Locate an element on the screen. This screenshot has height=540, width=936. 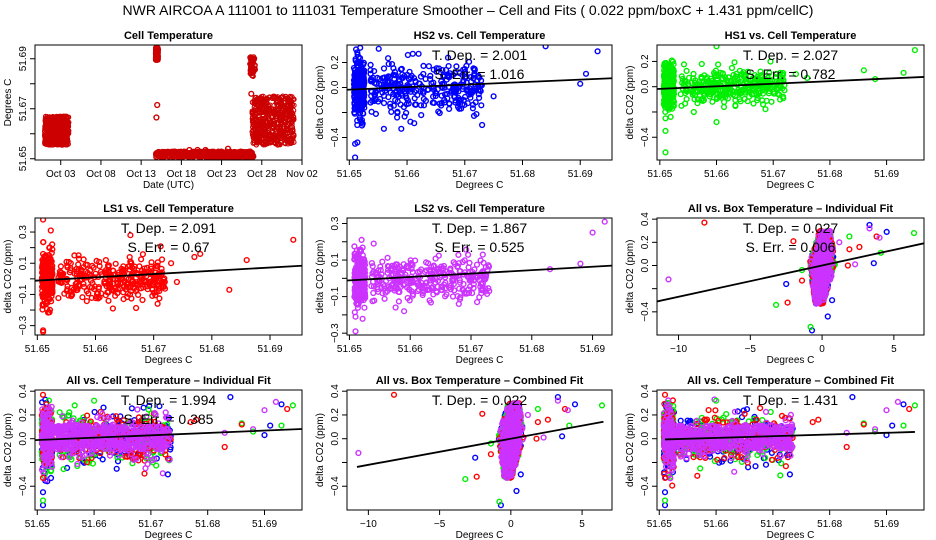
y-tick-label: 0.0 is located at coordinates (335, 87).